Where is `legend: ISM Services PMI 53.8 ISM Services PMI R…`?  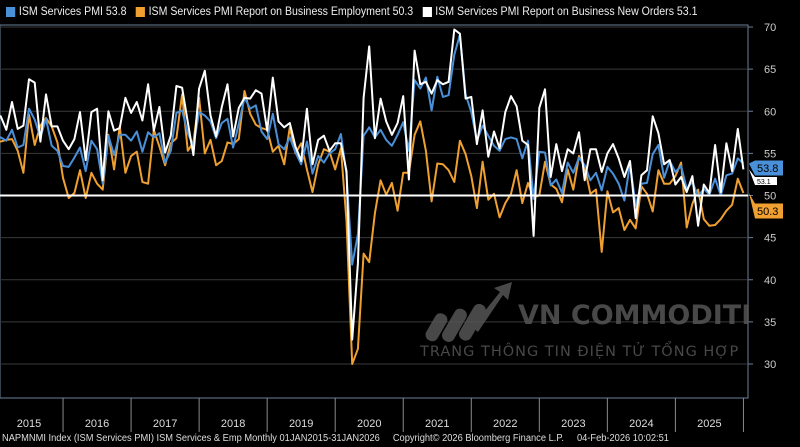
legend: ISM Services PMI 53.8 ISM Services PMI R… is located at coordinates (352, 12).